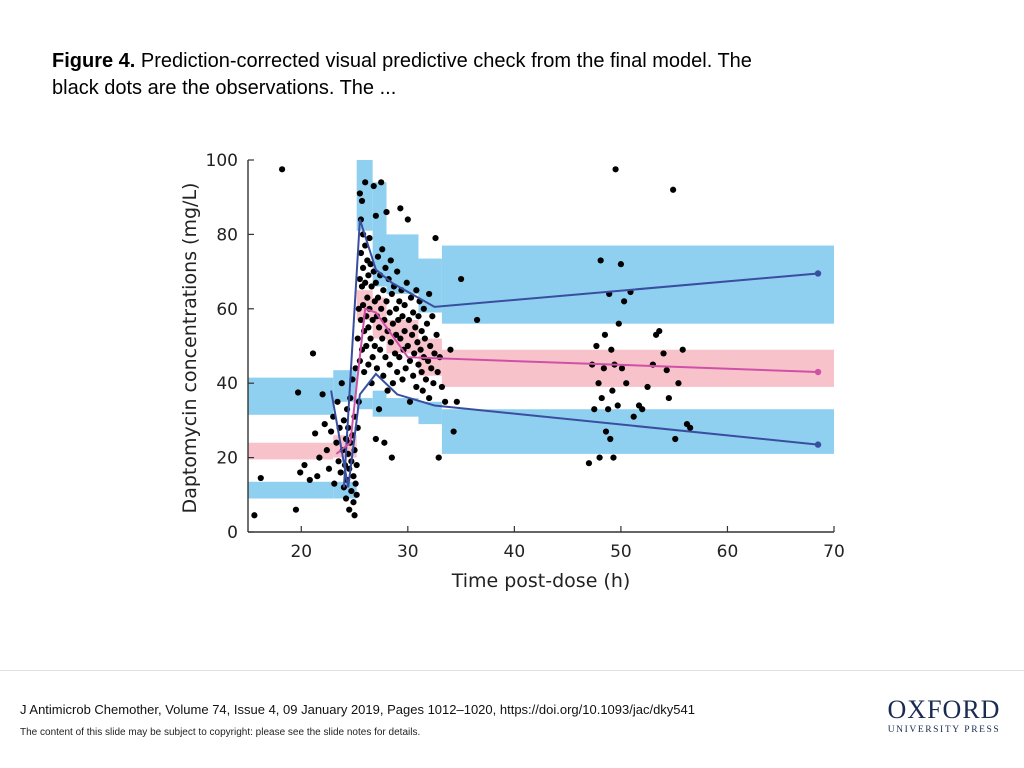 The image size is (1024, 768). Describe the element at coordinates (94, 61) in the screenshot. I see `figure-label: Figure 4.` at that location.